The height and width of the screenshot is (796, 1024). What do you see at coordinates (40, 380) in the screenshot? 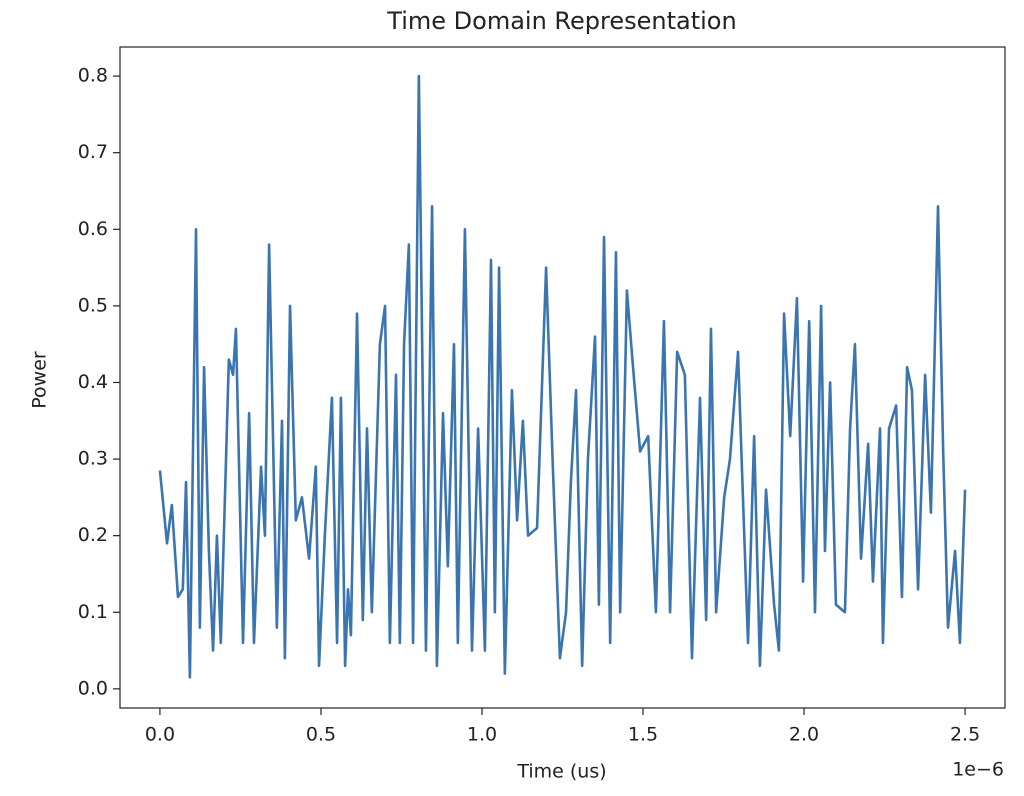
I see `y-axis-label: Power` at bounding box center [40, 380].